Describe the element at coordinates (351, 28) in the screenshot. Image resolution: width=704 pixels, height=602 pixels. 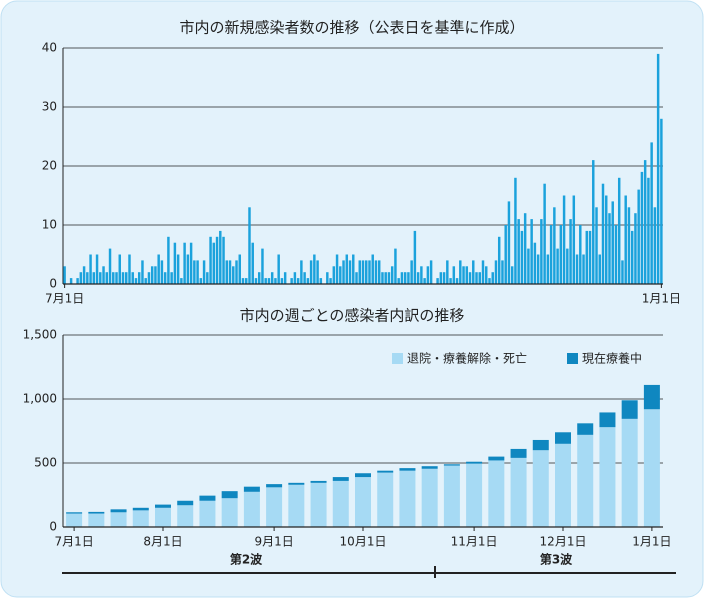
I see `chart-title: 市内の新規感染者数の推移（公表日を基準に作成）` at that location.